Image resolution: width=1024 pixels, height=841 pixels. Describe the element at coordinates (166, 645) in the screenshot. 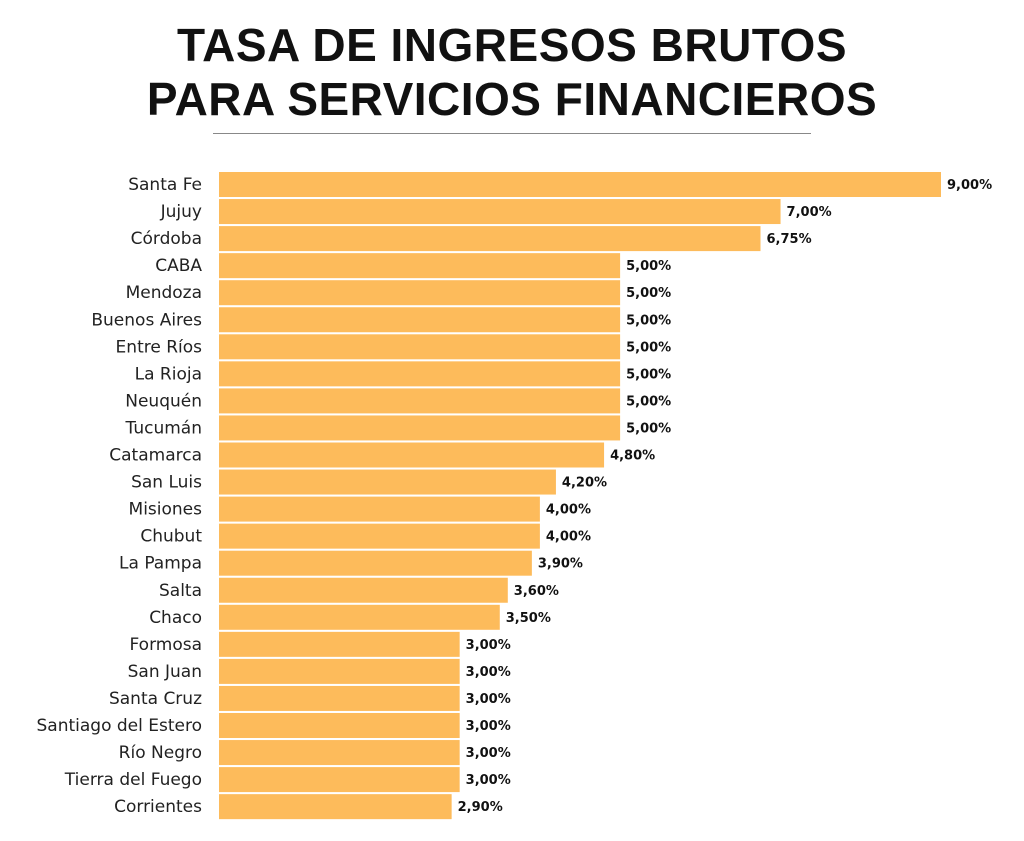

I see `category-label: Formosa` at that location.